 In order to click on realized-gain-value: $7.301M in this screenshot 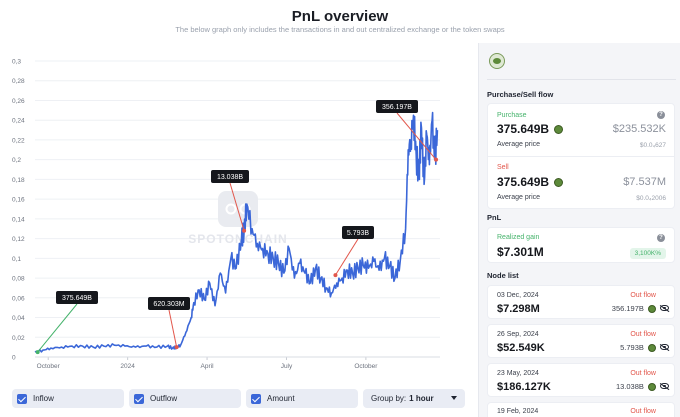, I will do `click(520, 252)`.